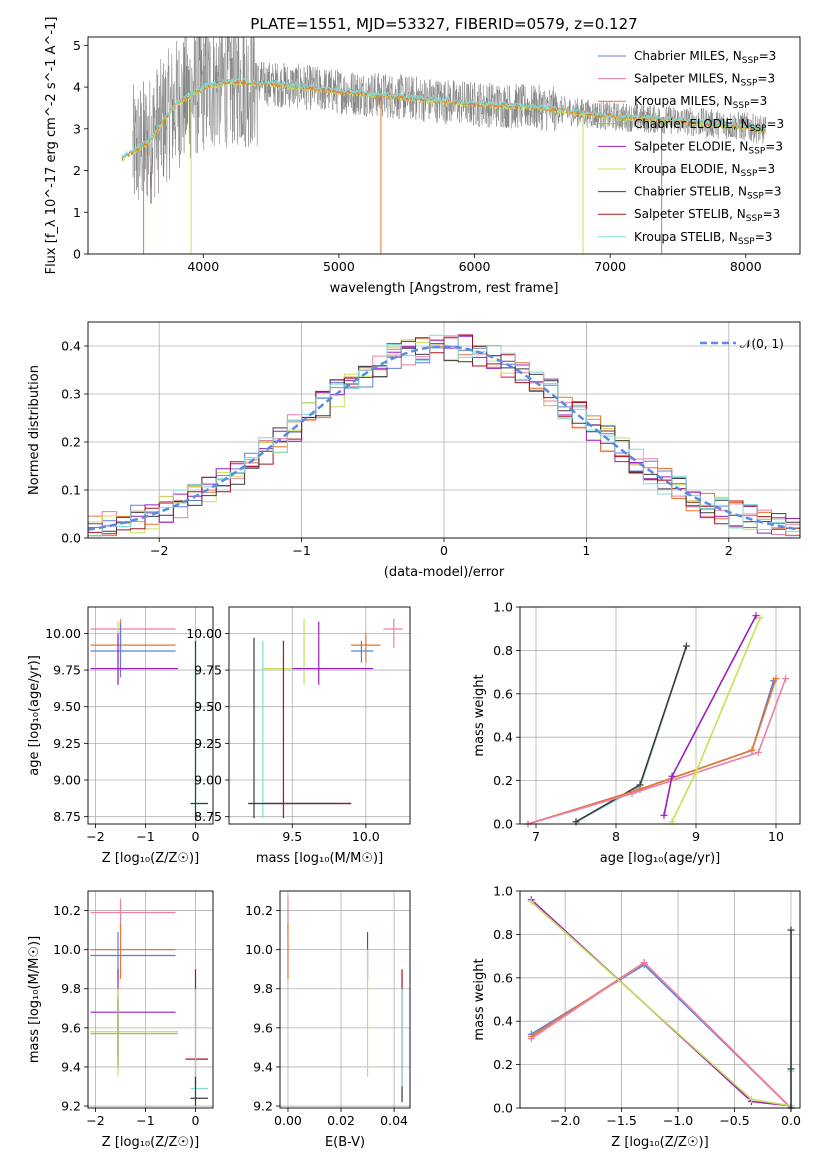  Describe the element at coordinates (610, 266) in the screenshot. I see `x-tick-label: 7000` at that location.